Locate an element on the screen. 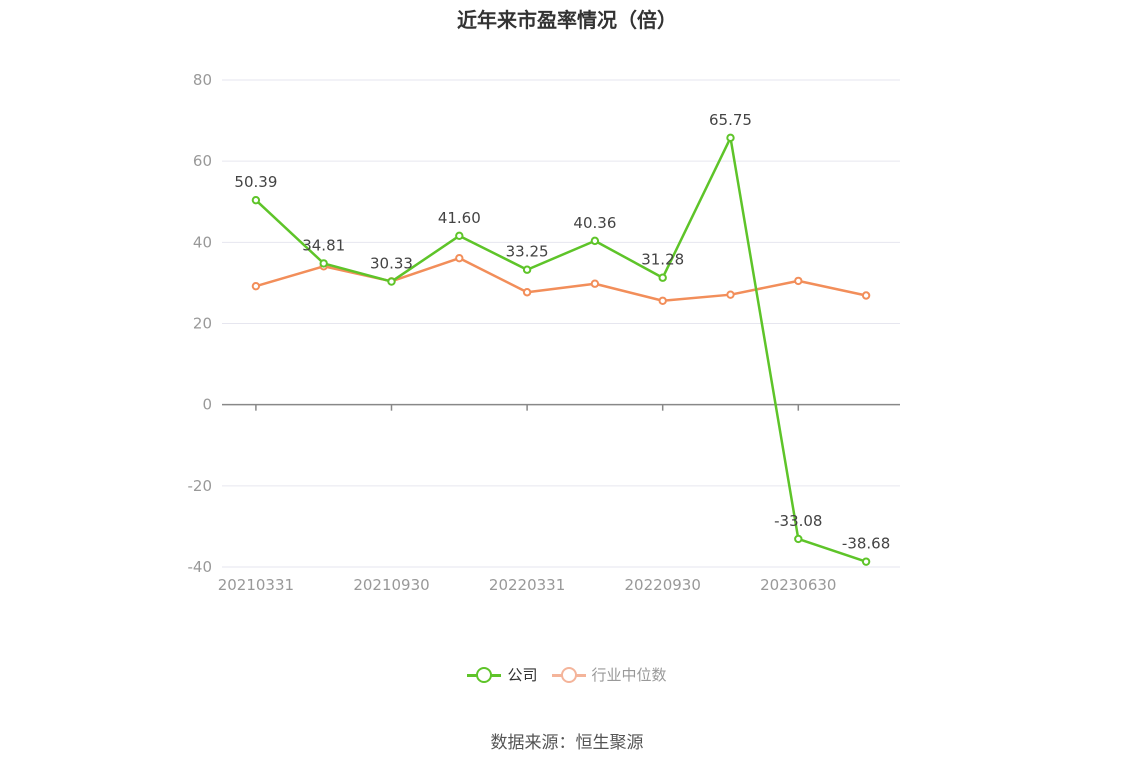  legend-label-industry: 行业中位数 is located at coordinates (629, 675).